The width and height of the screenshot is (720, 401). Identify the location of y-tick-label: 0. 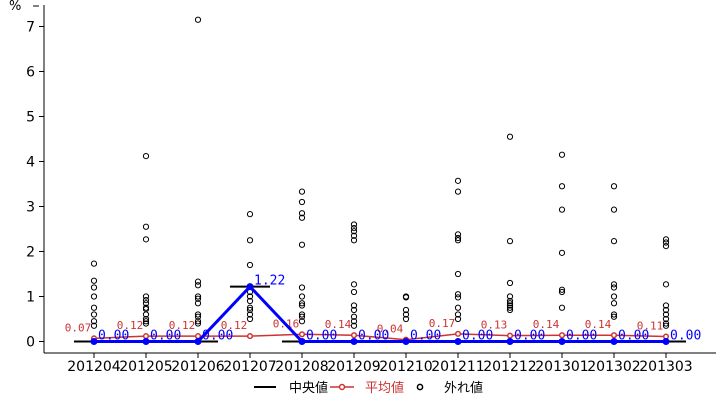
(30, 343).